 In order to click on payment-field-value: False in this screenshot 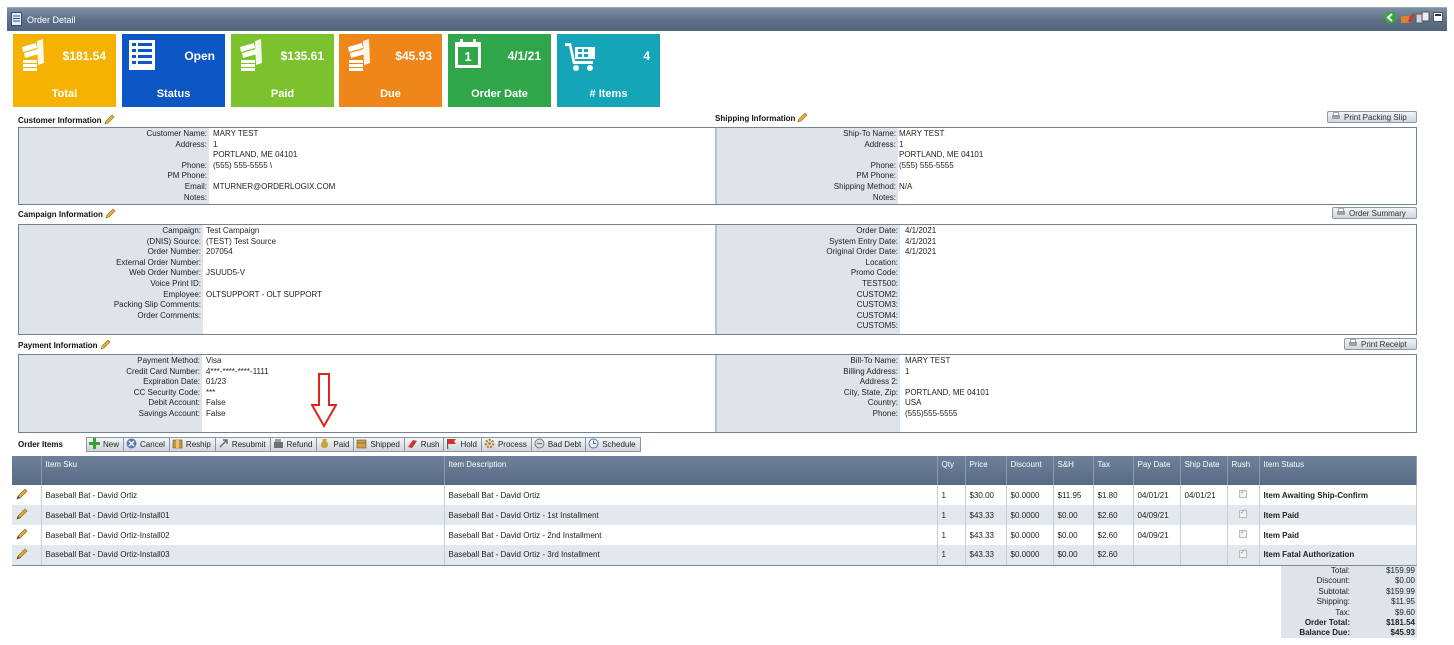, I will do `click(216, 413)`.